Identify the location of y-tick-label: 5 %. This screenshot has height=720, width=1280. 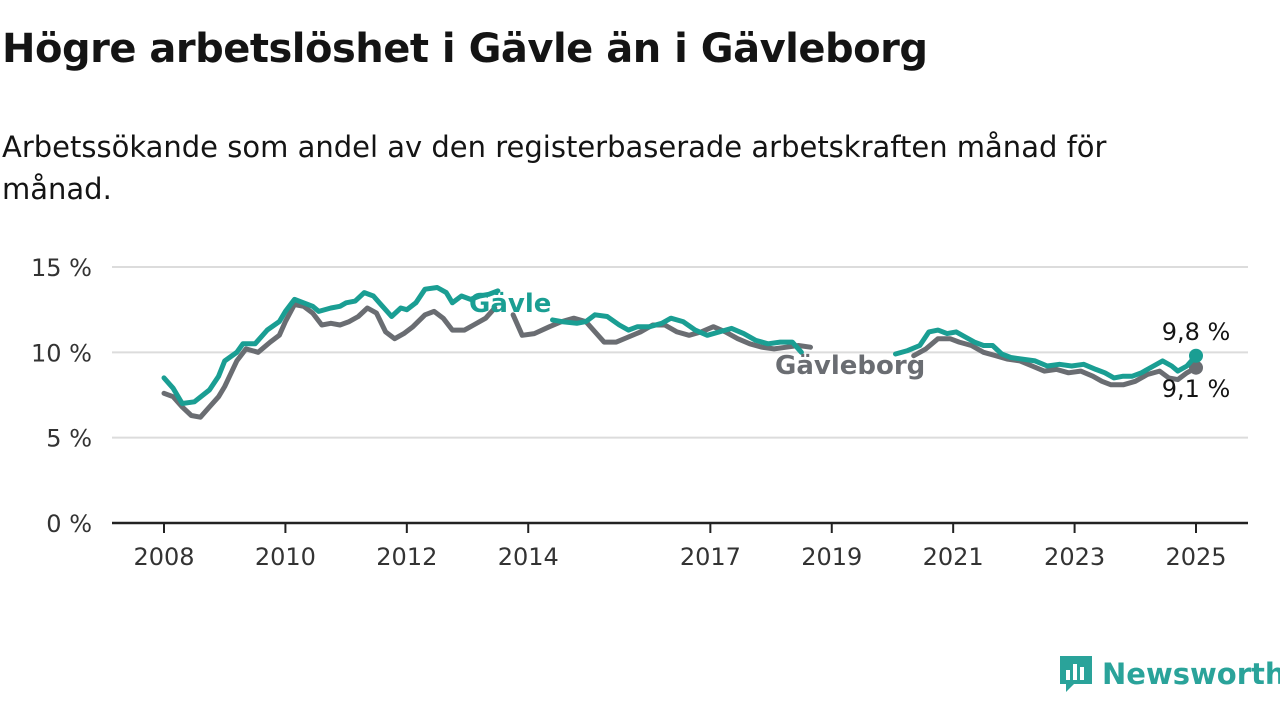
(69, 439).